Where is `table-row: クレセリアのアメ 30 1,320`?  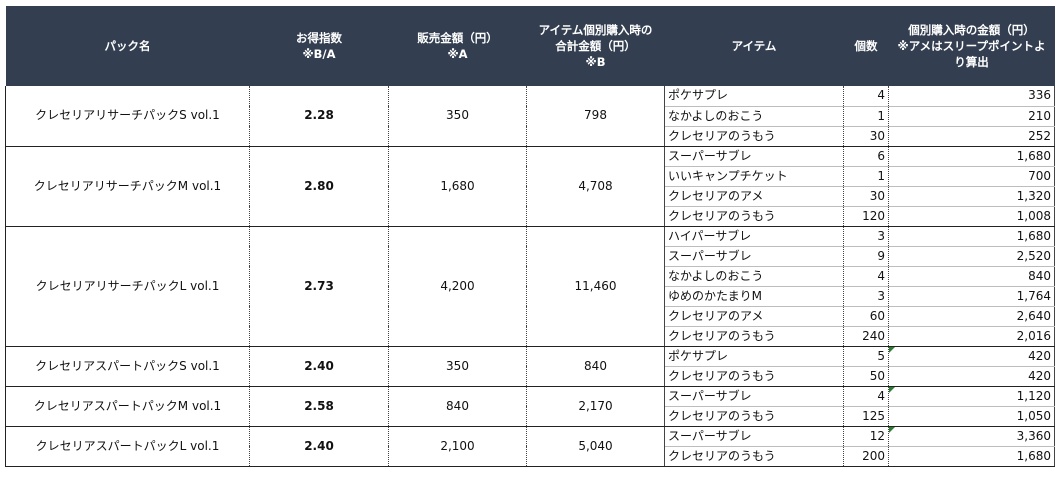 table-row: クレセリアのアメ 30 1,320 is located at coordinates (530, 196).